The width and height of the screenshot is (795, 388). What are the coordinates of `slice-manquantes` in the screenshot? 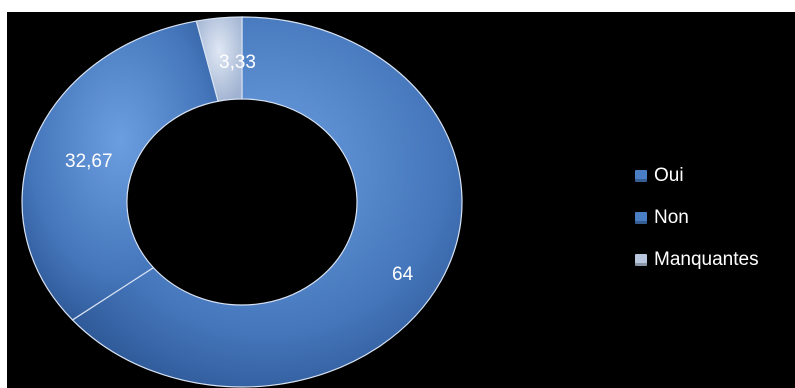 It's located at (219, 59).